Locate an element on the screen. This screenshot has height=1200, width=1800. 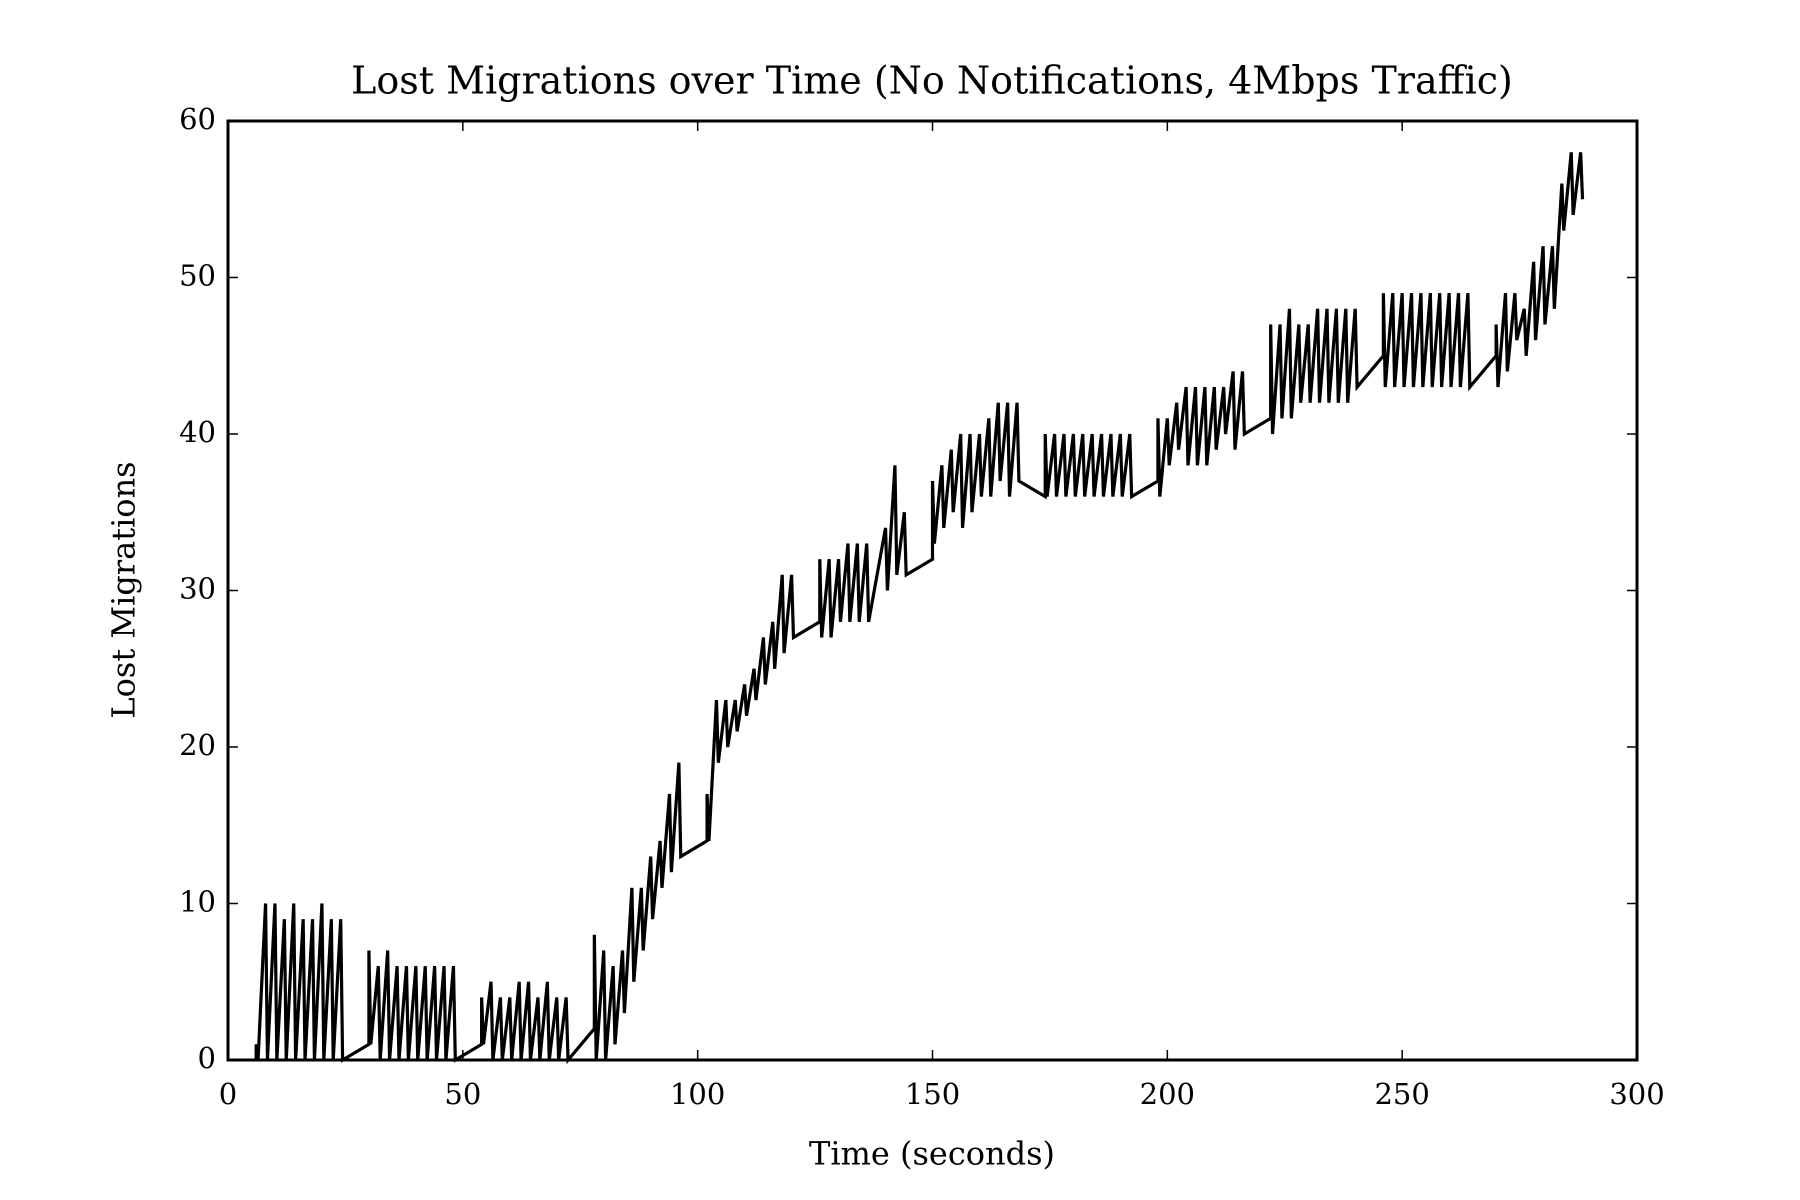
x-tick-label: 150 is located at coordinates (932, 1094).